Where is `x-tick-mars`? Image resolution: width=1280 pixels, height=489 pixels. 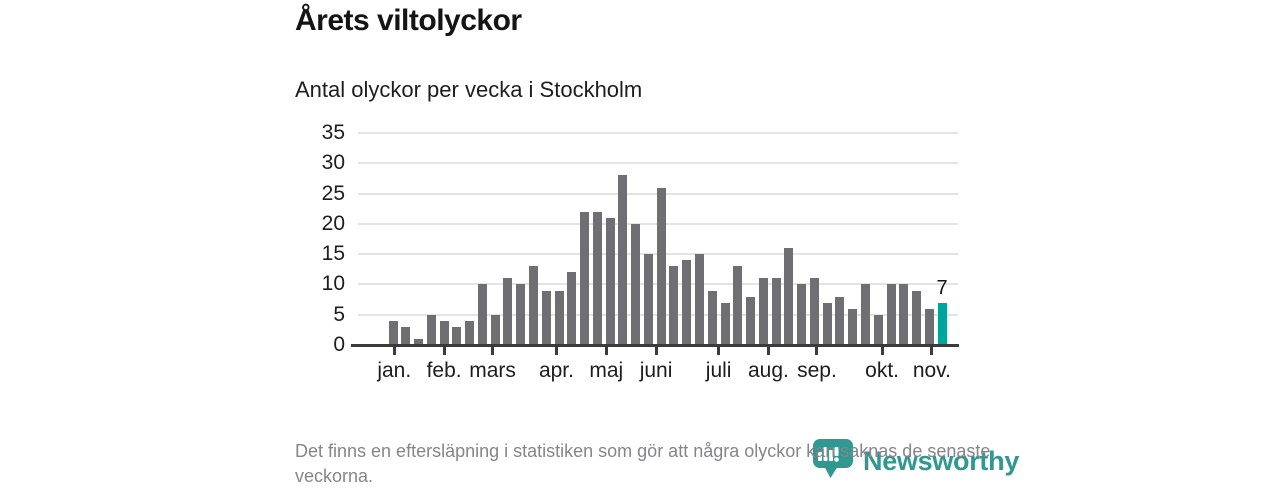 x-tick-mars is located at coordinates (493, 351).